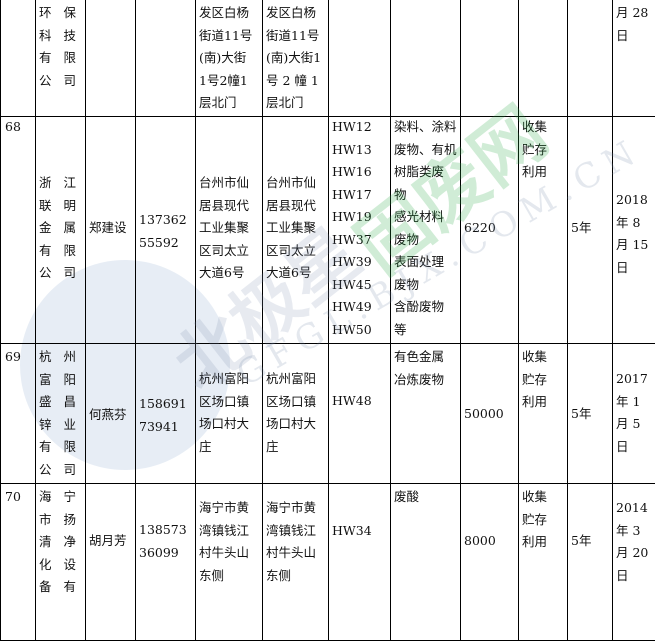 The height and width of the screenshot is (641, 655). I want to click on cell-date: 2017 年 1 月 5 日, so click(633, 413).